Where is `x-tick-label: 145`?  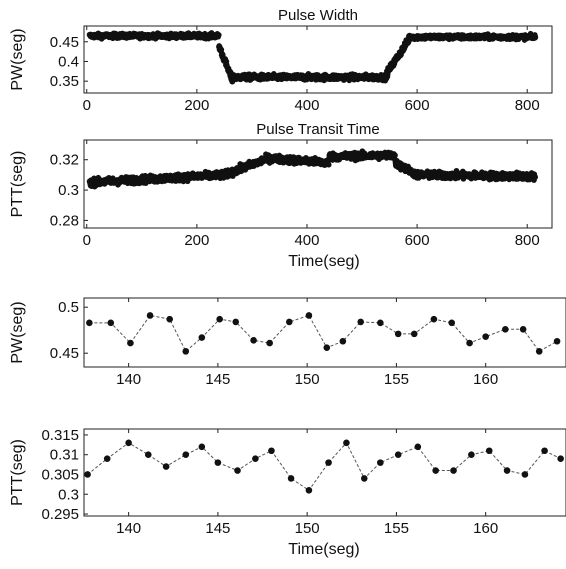
x-tick-label: 145 is located at coordinates (217, 528).